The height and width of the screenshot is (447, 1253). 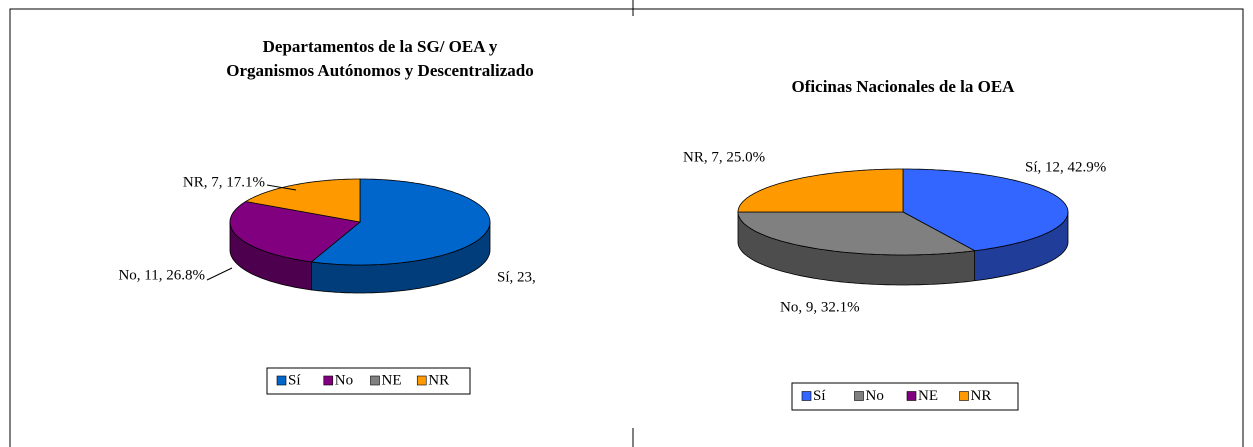 I want to click on data-label: Sí, 12, 42.9%, so click(x=1065, y=167).